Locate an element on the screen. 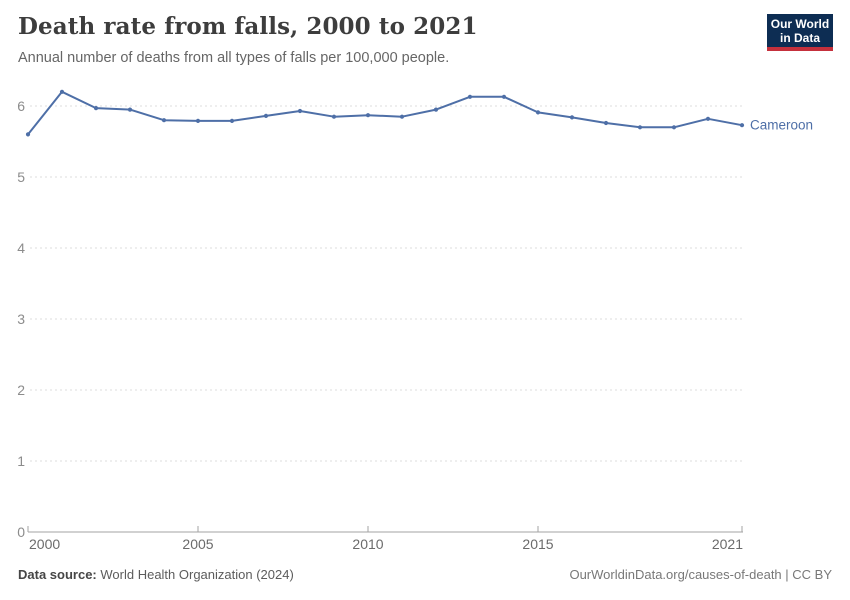 This screenshot has width=850, height=600. y-axis-label: 6 is located at coordinates (21, 106).